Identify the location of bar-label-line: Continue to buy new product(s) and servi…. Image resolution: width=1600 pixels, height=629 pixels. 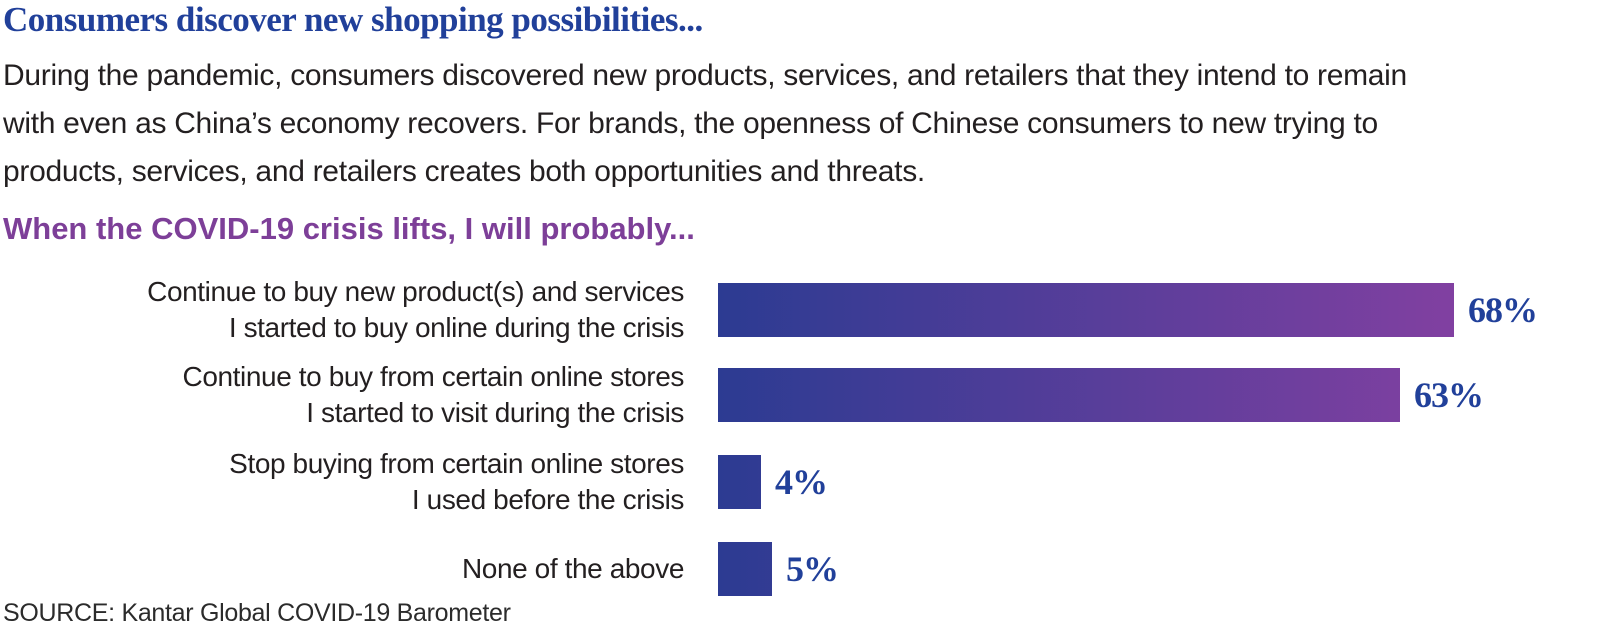
(415, 291).